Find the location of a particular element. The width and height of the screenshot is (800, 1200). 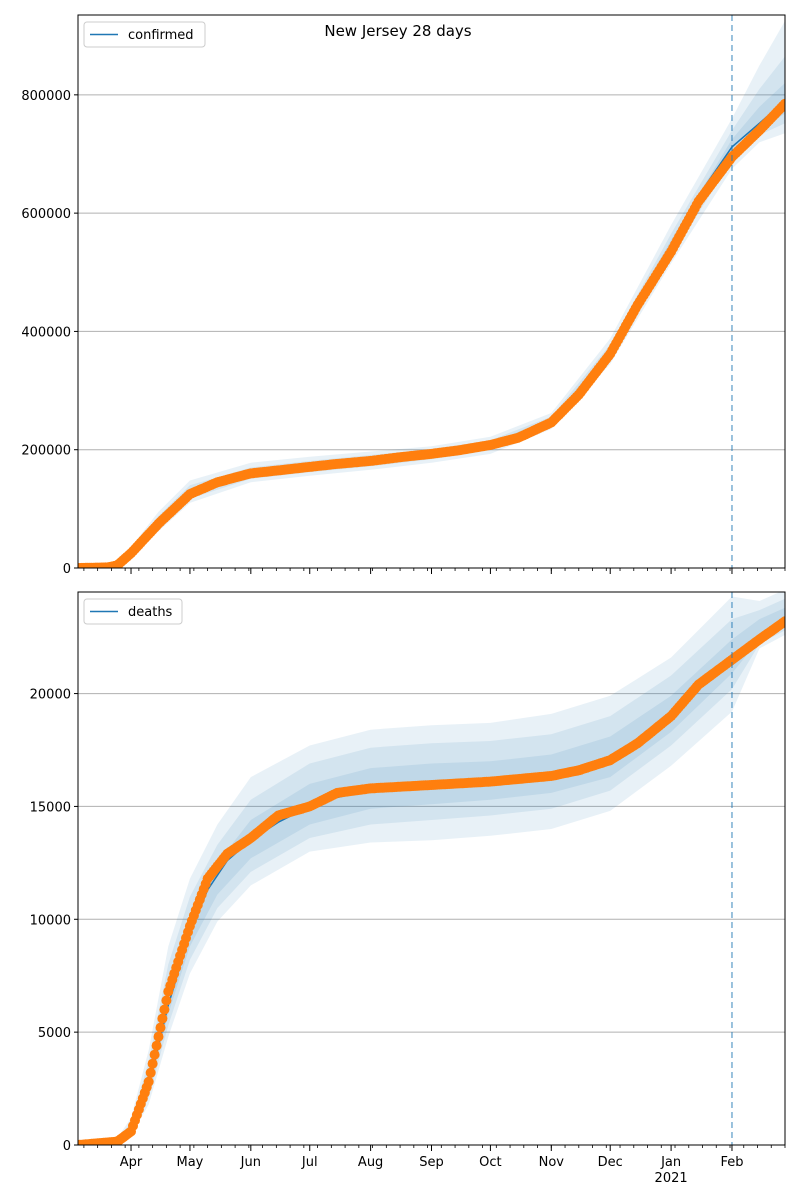

x-tick-label: Dec is located at coordinates (610, 1162).